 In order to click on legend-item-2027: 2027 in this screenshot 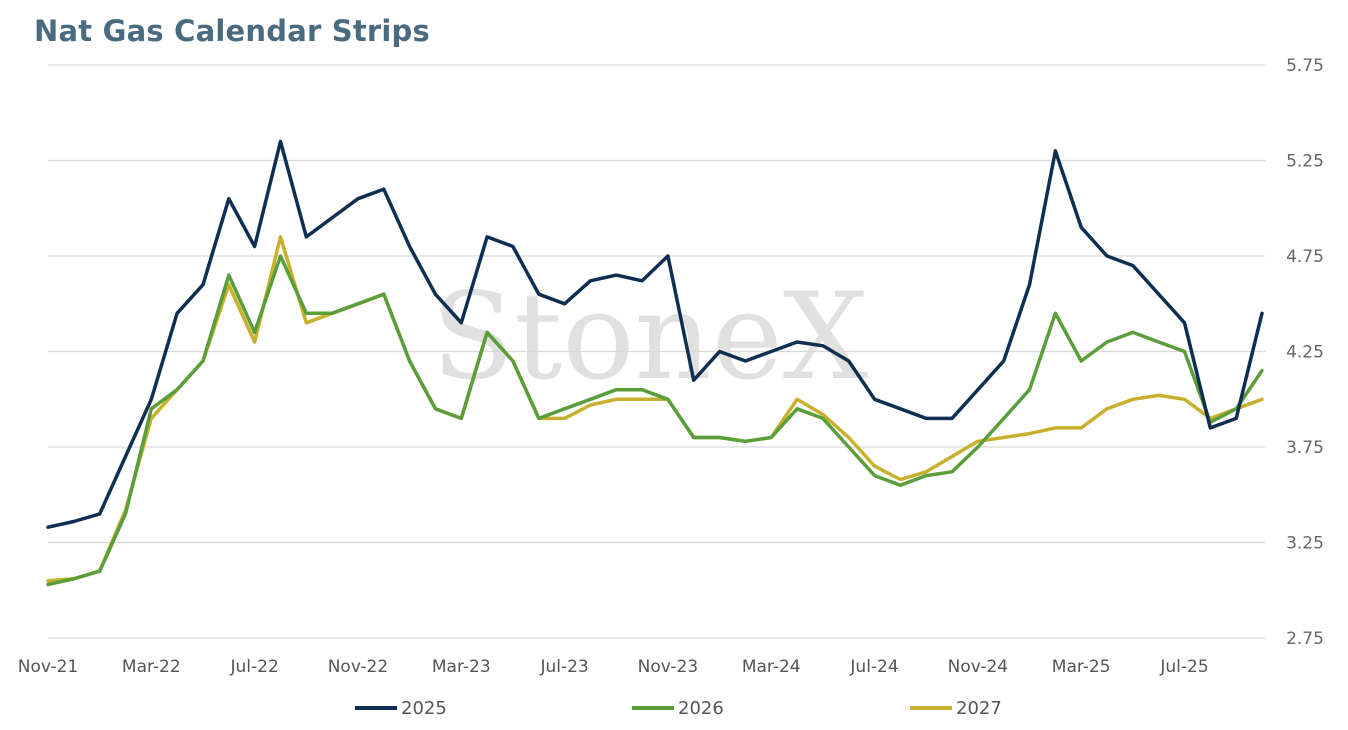, I will do `click(956, 708)`.